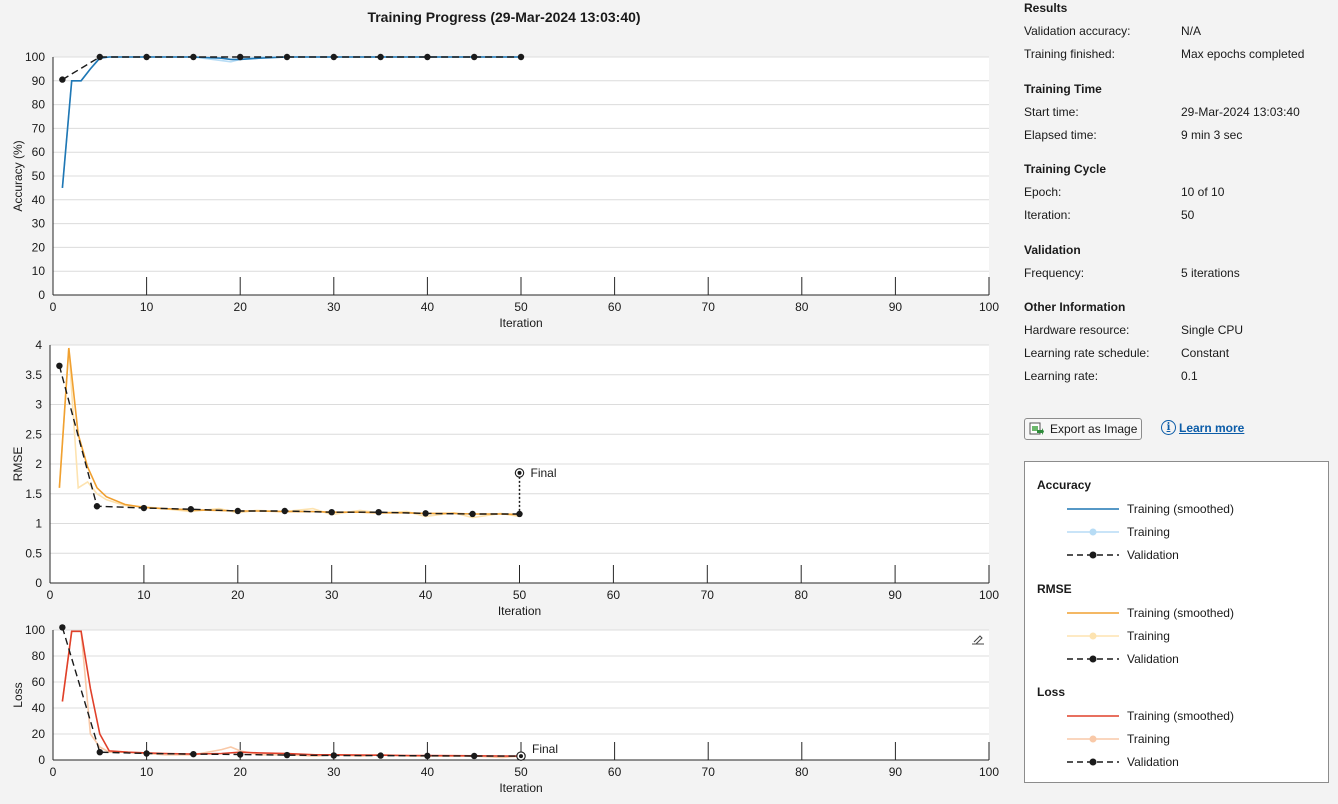 Image resolution: width=1338 pixels, height=804 pixels. I want to click on iteration-value: 50, so click(1188, 215).